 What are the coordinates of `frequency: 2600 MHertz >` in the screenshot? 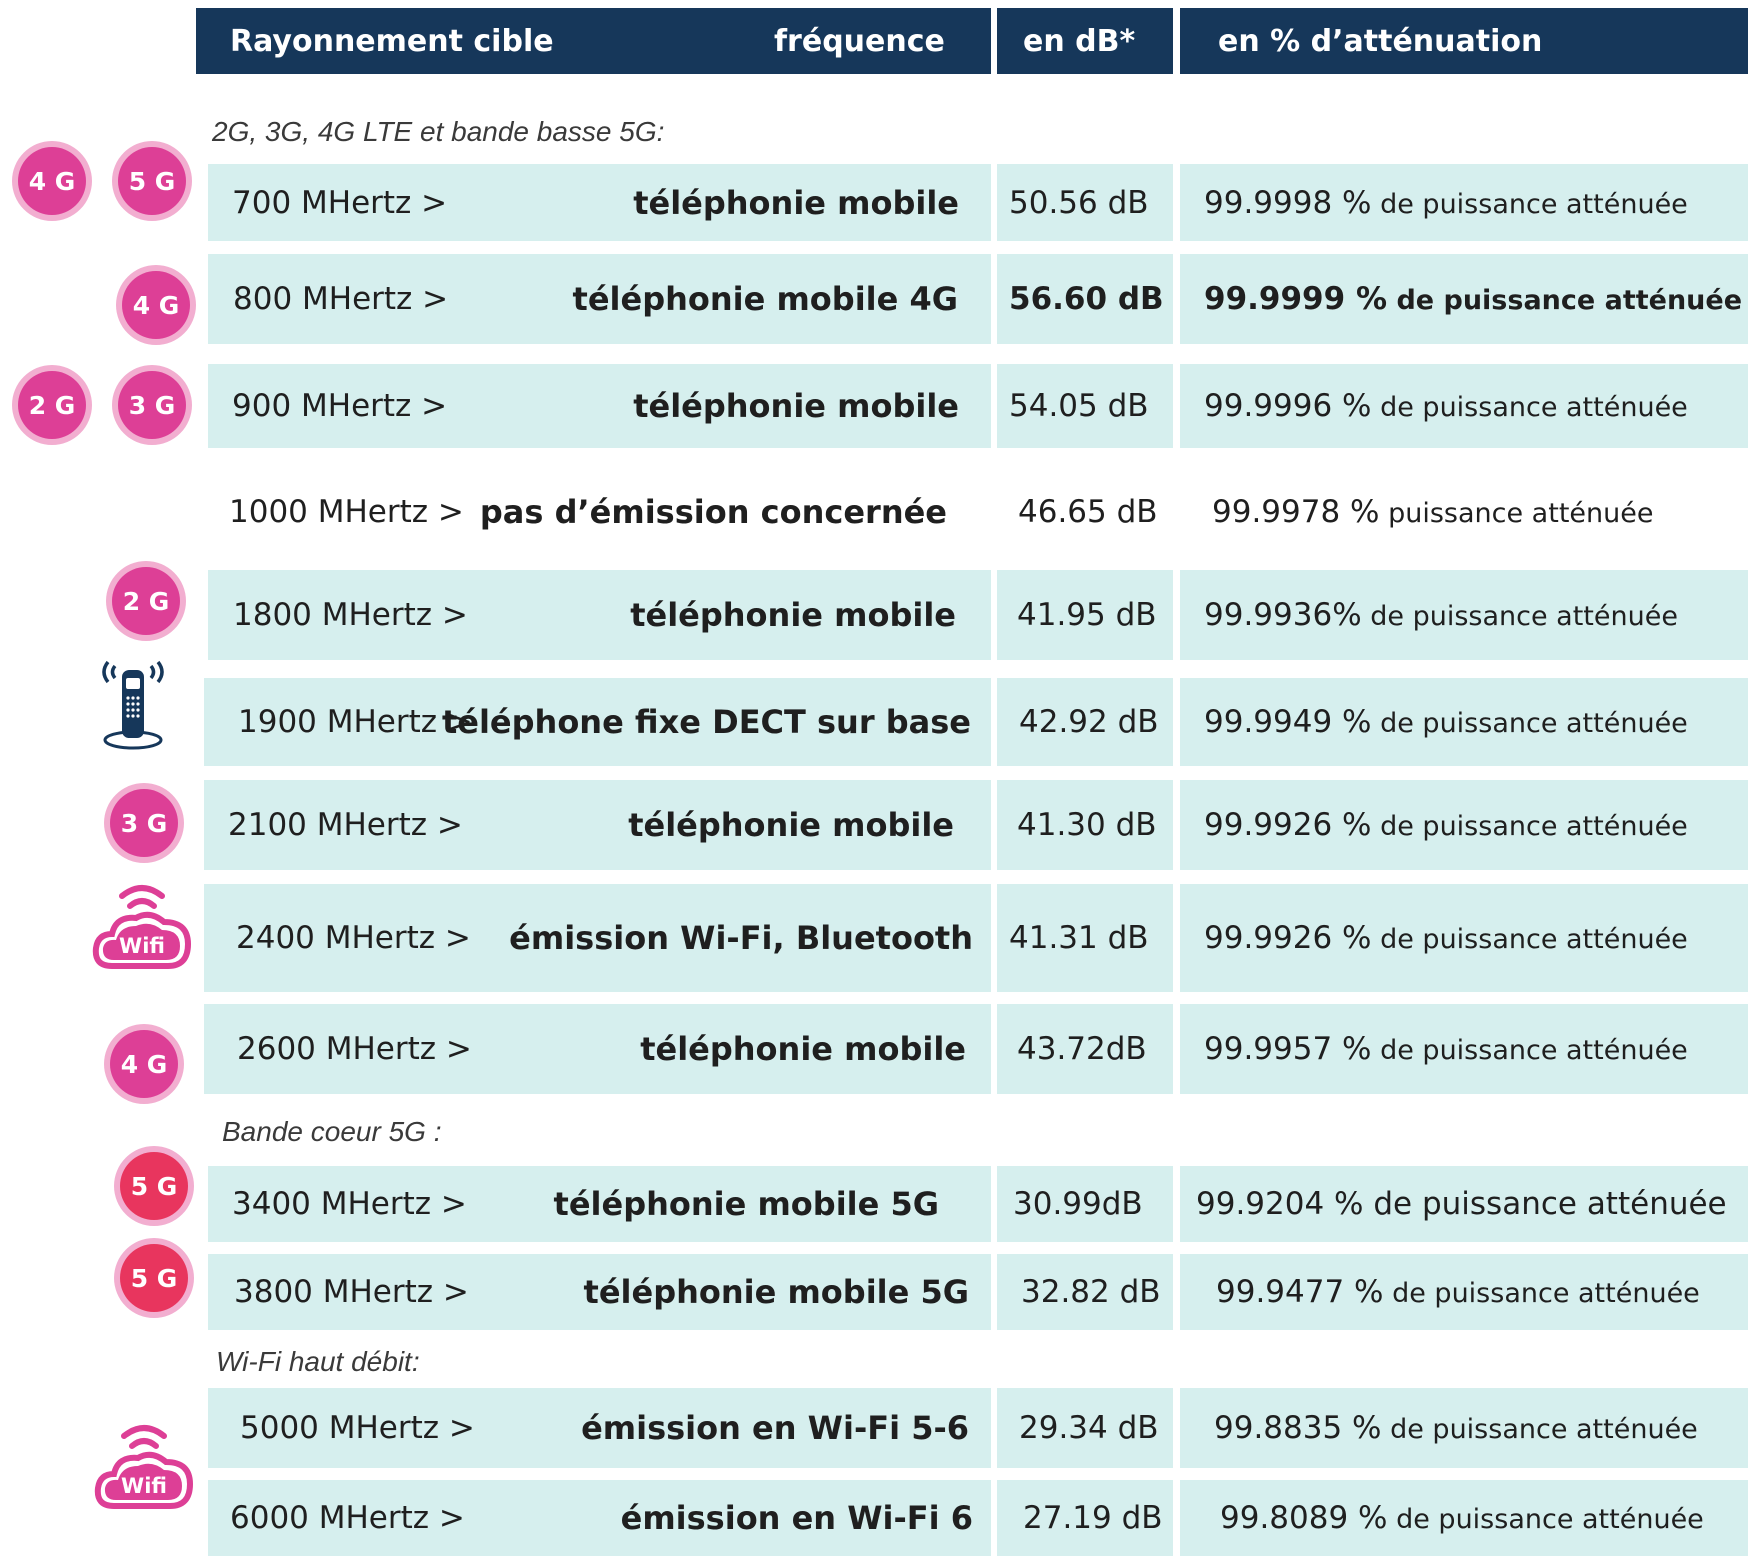 It's located at (354, 1049).